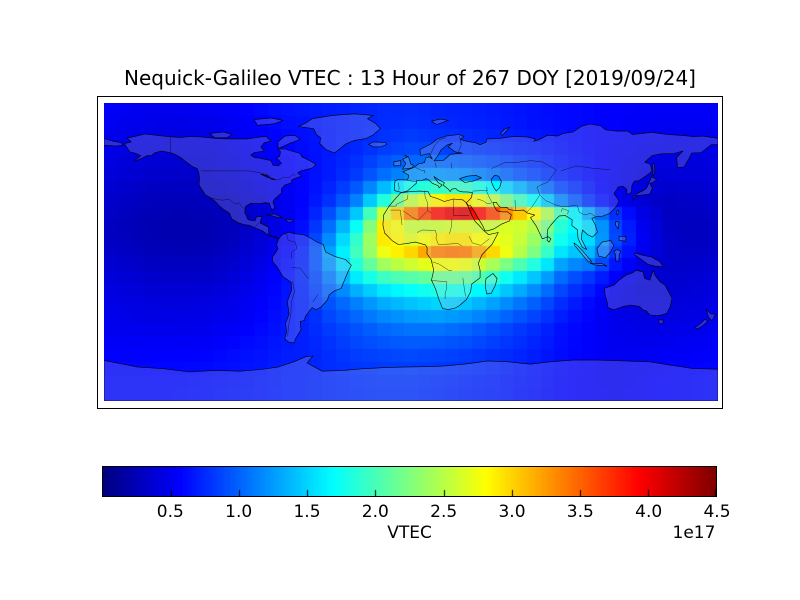  Describe the element at coordinates (580, 512) in the screenshot. I see `colorbar-tick-label: 3.5` at that location.